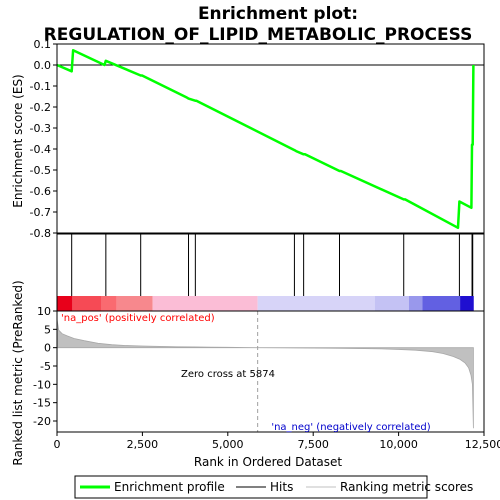  I want to click on top-y-axis-label: Enrichment score (ES), so click(18, 140).